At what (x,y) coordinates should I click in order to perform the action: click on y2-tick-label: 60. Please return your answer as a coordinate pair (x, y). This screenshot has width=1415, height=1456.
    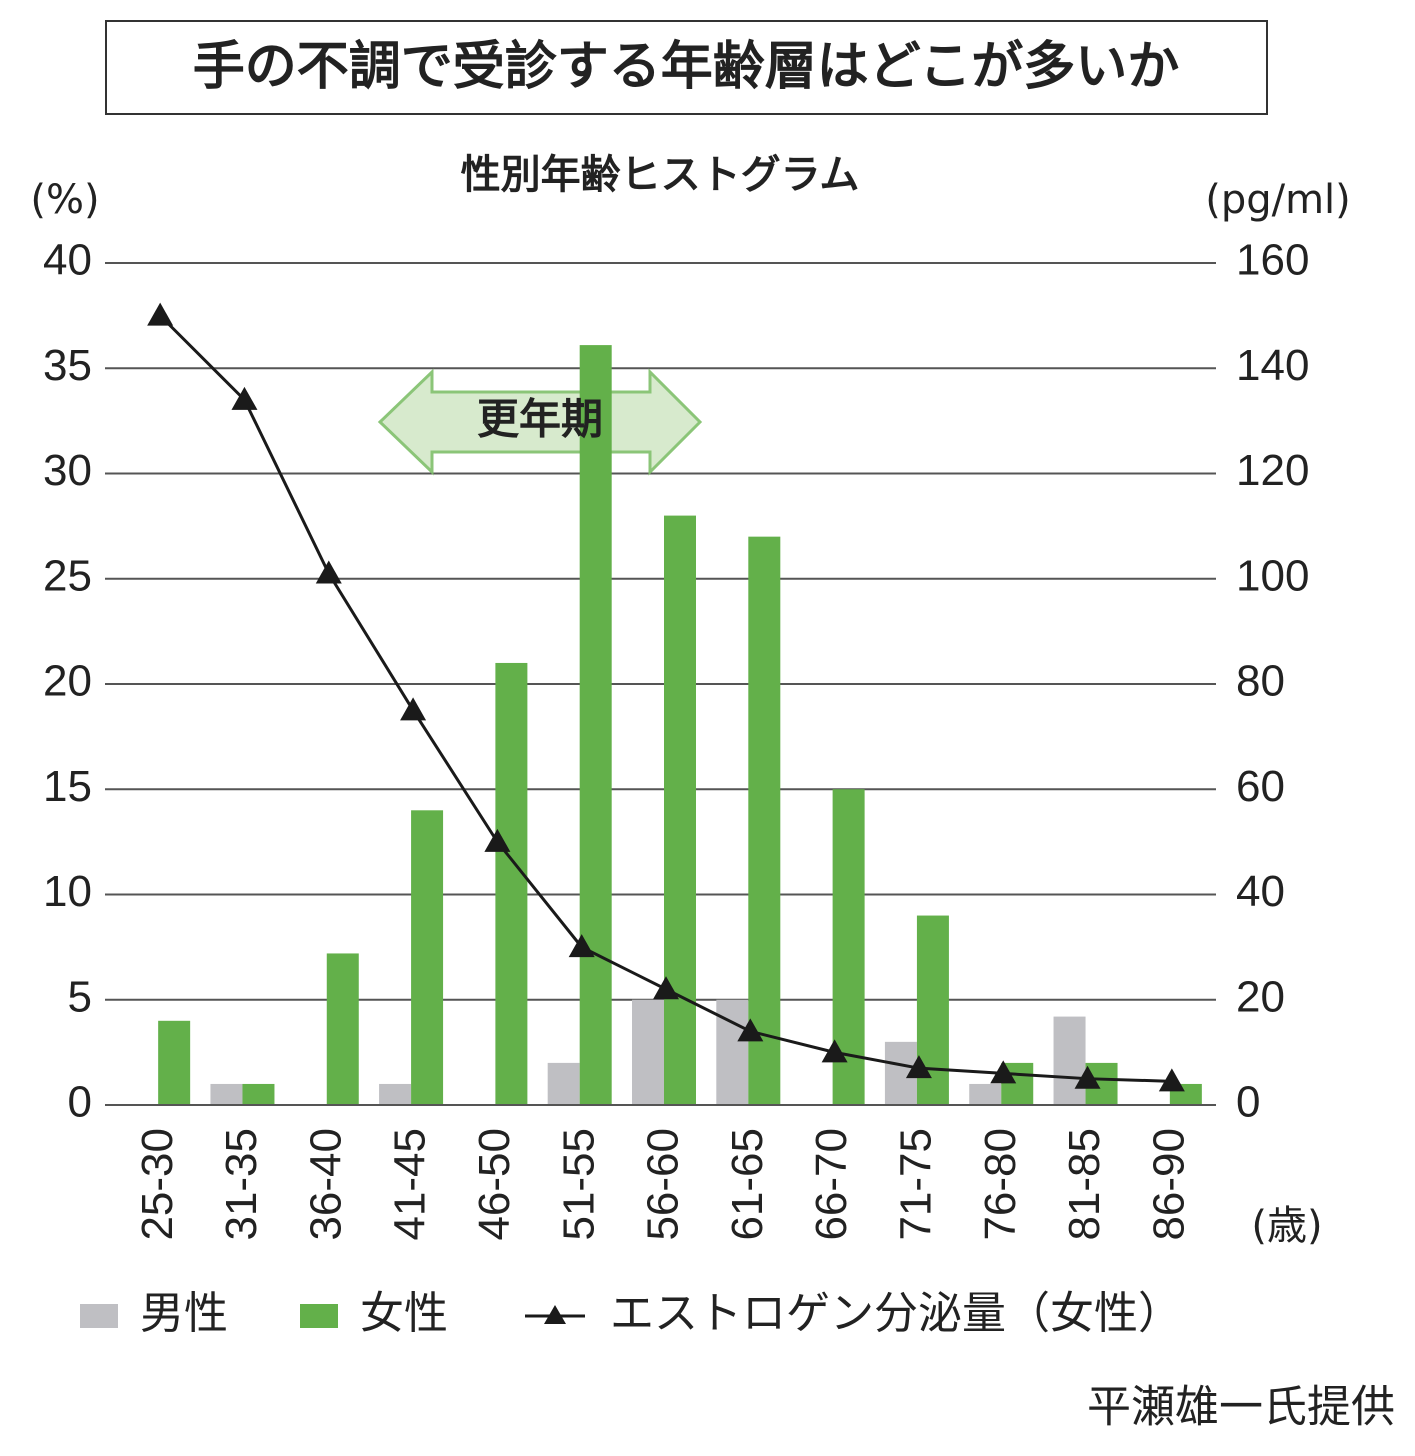
    Looking at the image, I should click on (1260, 786).